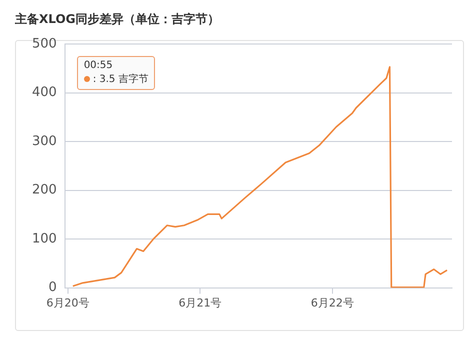 This screenshot has height=339, width=474. I want to click on y-tick-label: 200, so click(44, 190).